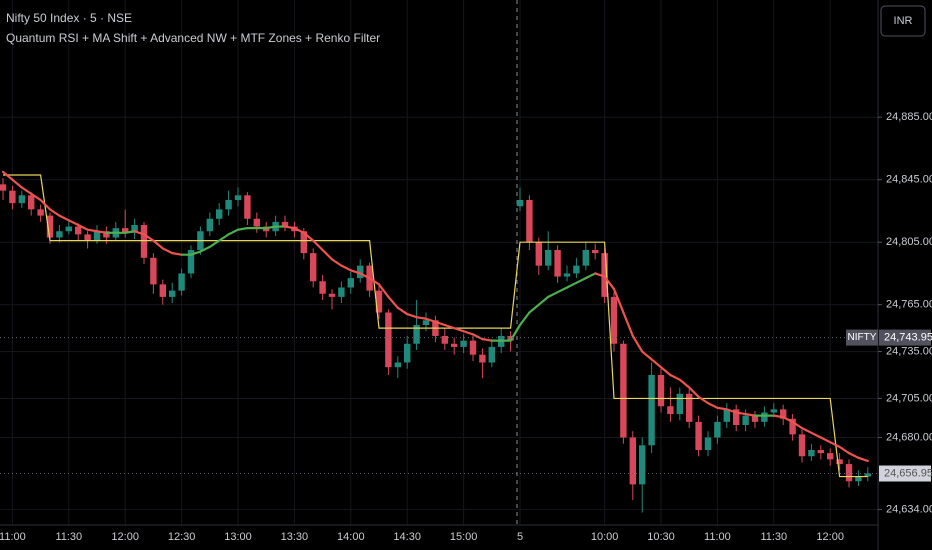 This screenshot has height=550, width=932. What do you see at coordinates (909, 398) in the screenshot?
I see `y-tick-label: 24,705.00` at bounding box center [909, 398].